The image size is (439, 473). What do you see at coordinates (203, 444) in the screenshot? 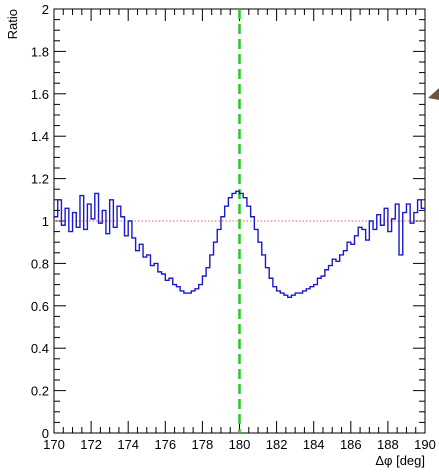
I see `x-tick-label: 178` at bounding box center [203, 444].